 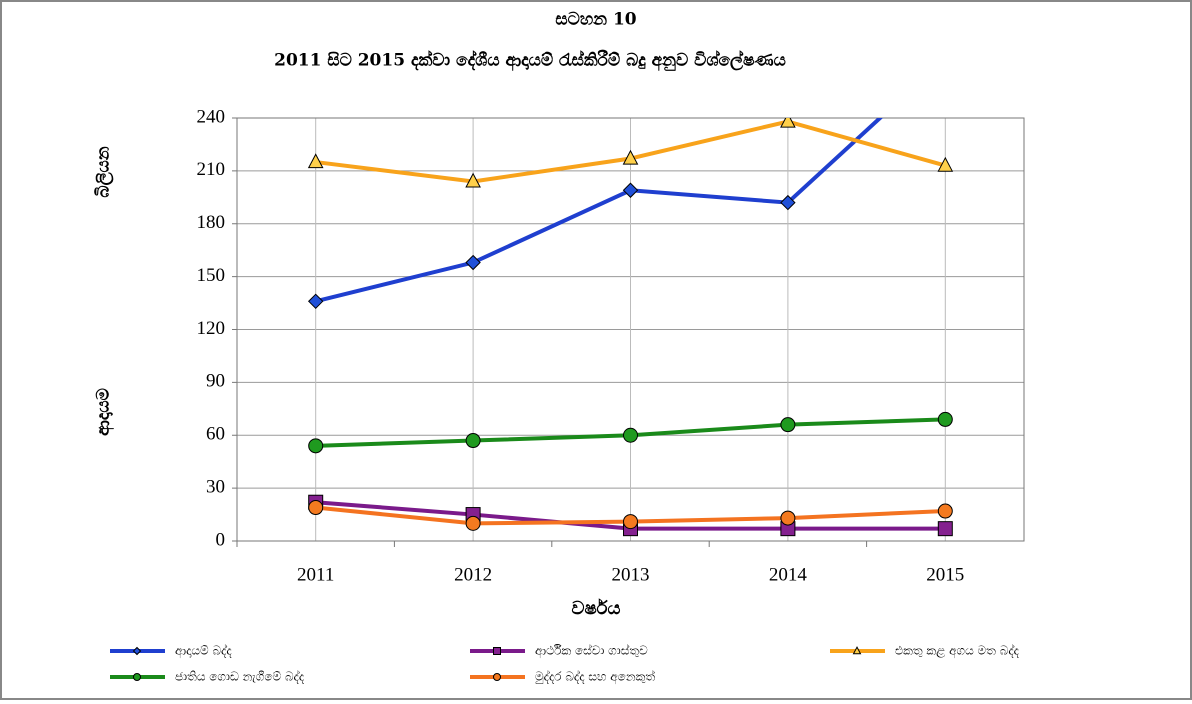 What do you see at coordinates (957, 650) in the screenshot?
I see `legend-label: එකතු කළ අගය මත බද්ද` at bounding box center [957, 650].